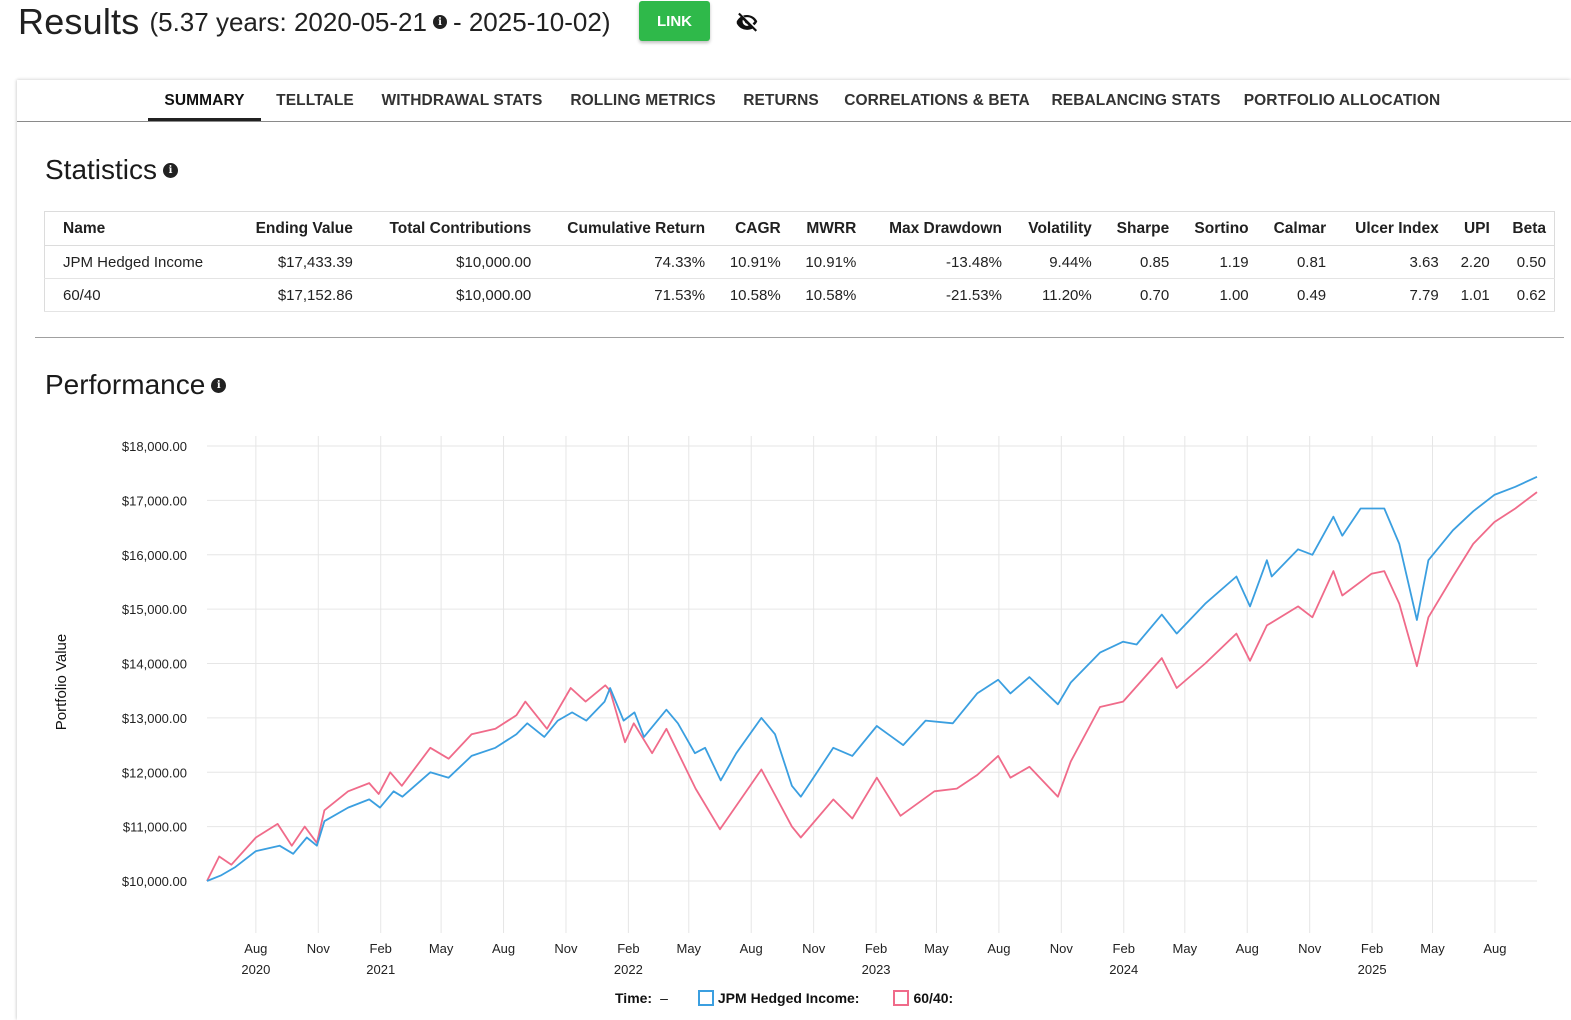 The height and width of the screenshot is (1020, 1571). Describe the element at coordinates (747, 22) in the screenshot. I see `eye-off-icon` at that location.